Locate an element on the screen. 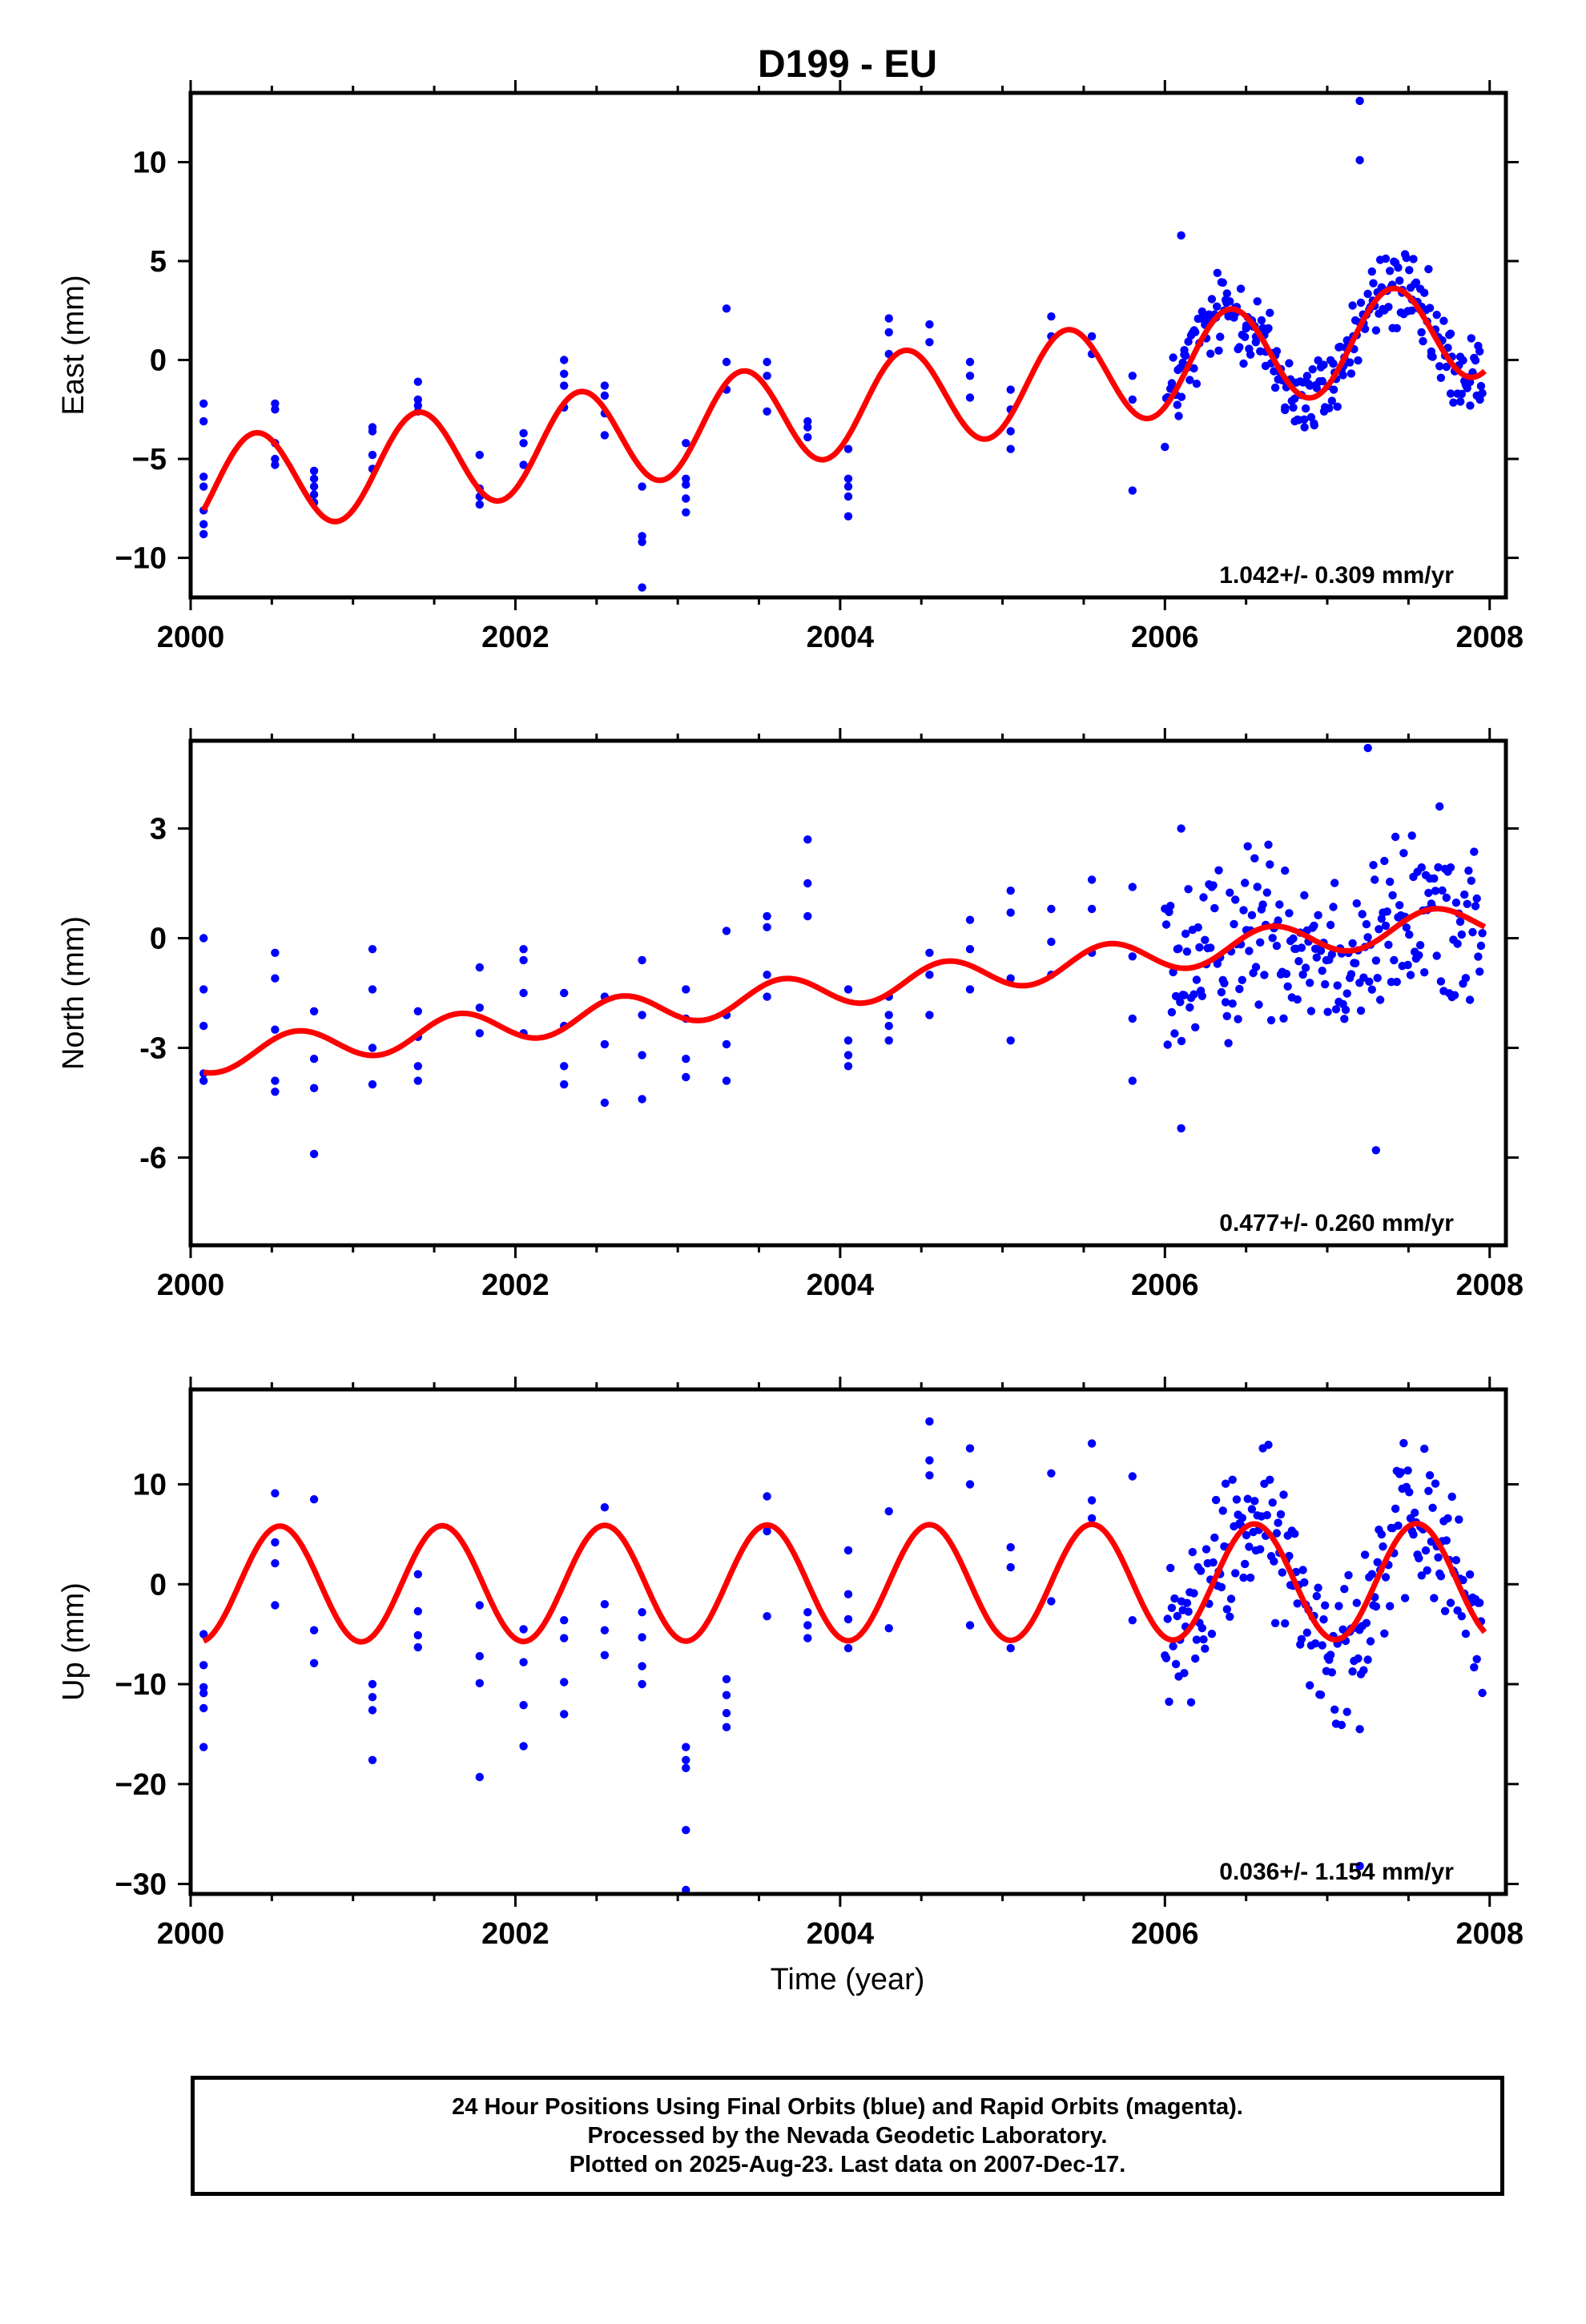 Image resolution: width=1586 pixels, height=2324 pixels. y-tick-label: −10 is located at coordinates (141, 559).